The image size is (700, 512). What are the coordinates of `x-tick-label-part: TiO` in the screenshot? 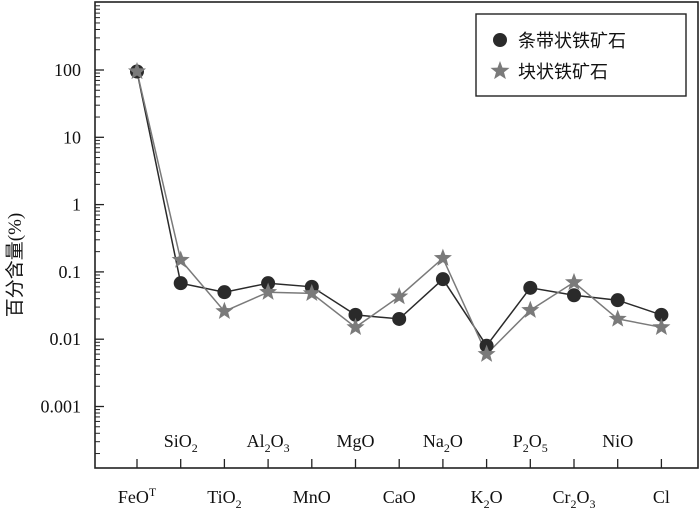 It's located at (221, 497).